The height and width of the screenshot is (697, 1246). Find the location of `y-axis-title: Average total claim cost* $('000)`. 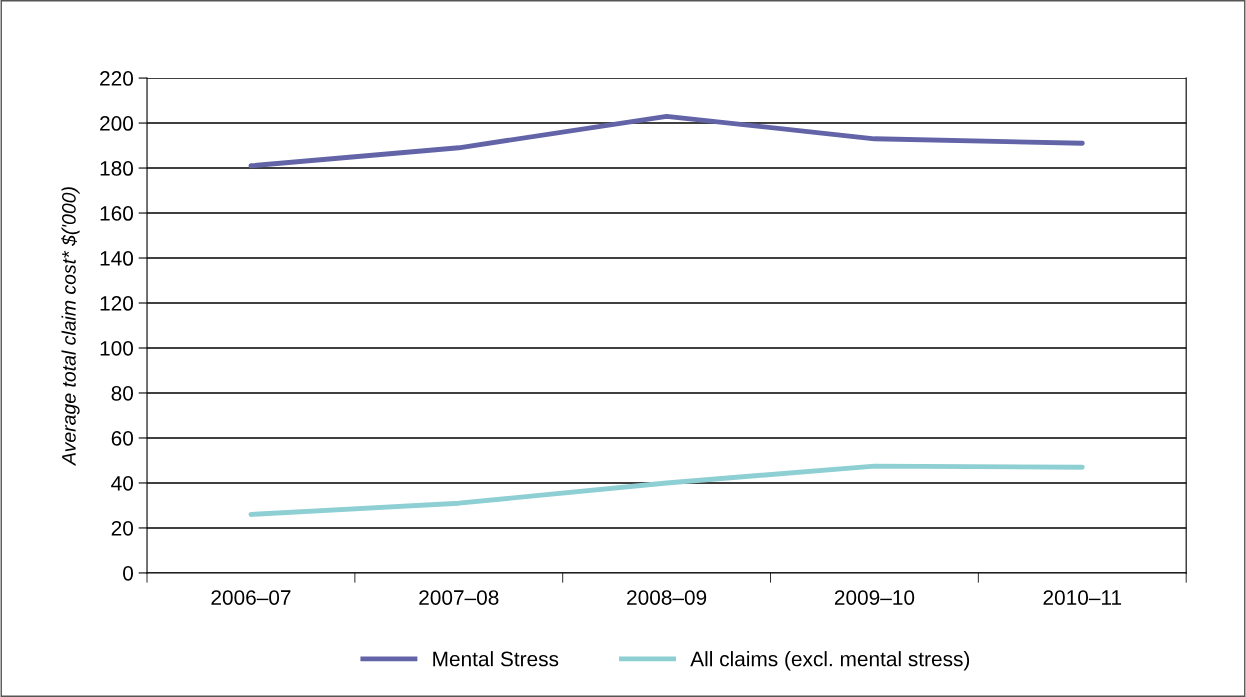

y-axis-title: Average total claim cost* $('000) is located at coordinates (70, 326).